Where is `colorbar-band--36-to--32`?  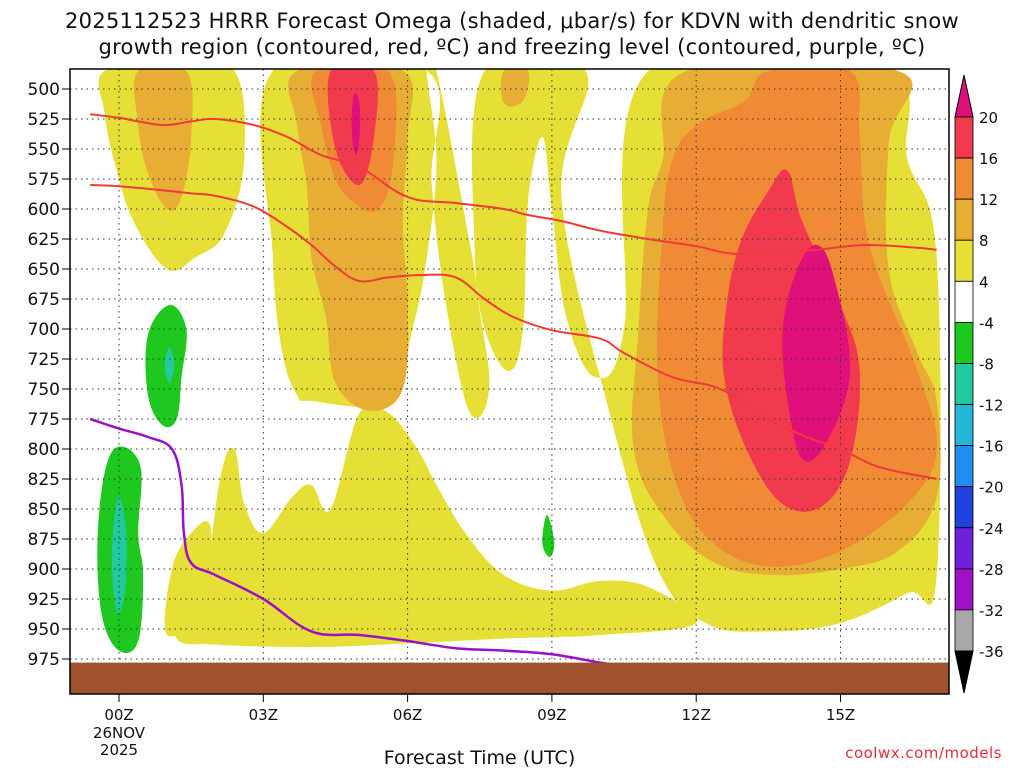 colorbar-band--36-to--32 is located at coordinates (964, 630).